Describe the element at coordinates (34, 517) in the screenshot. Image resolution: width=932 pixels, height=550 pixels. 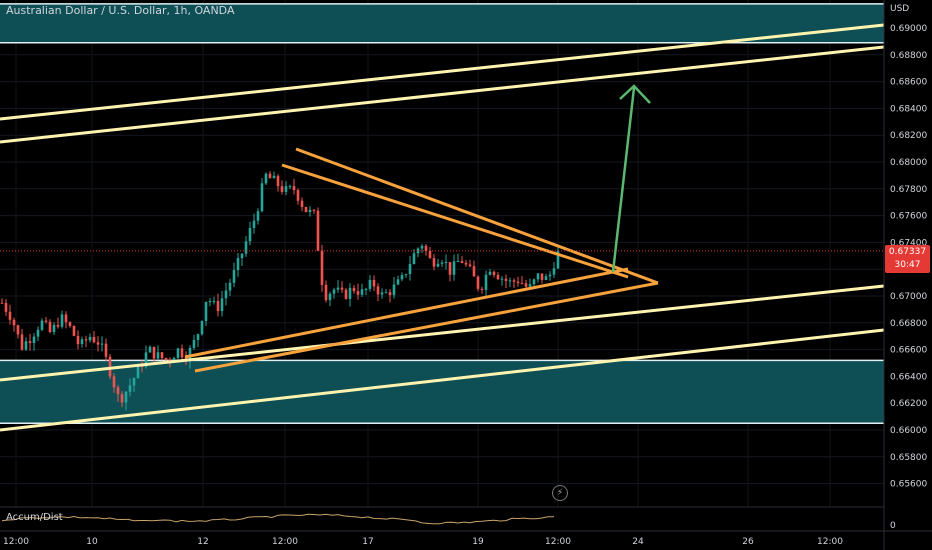
I see `indicator-label: Accum/Dist` at that location.